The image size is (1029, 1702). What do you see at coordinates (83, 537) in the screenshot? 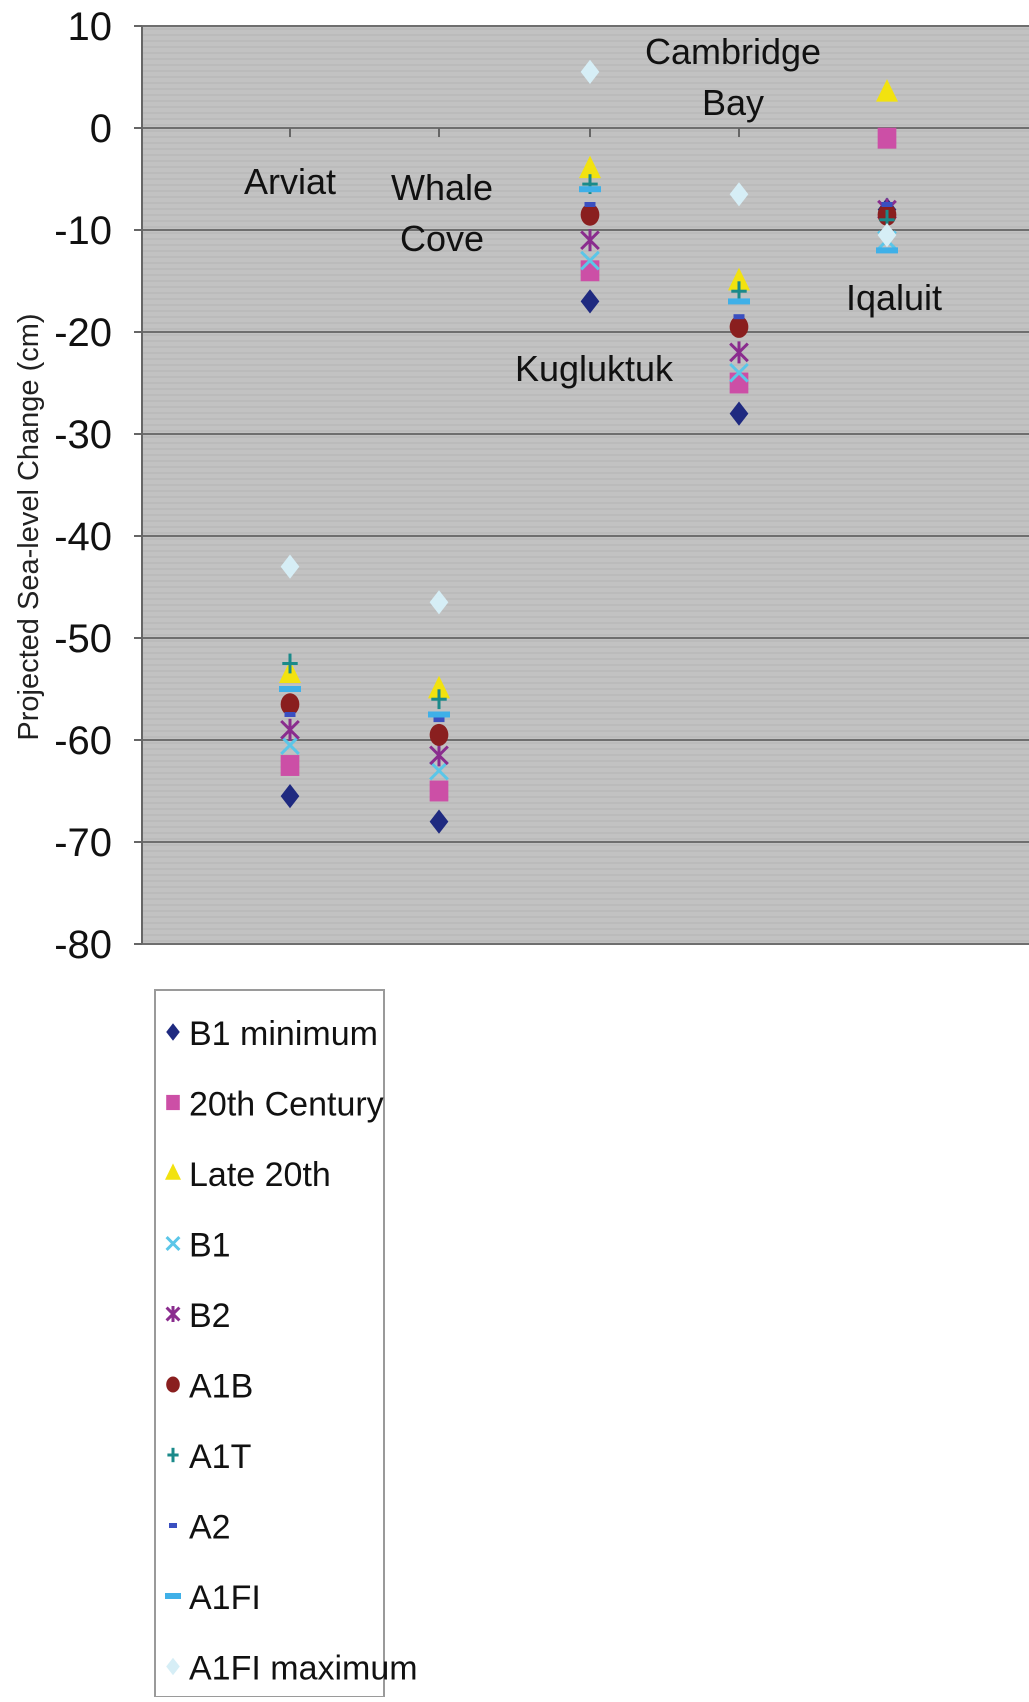
I see `y-tick-label: -40` at bounding box center [83, 537].